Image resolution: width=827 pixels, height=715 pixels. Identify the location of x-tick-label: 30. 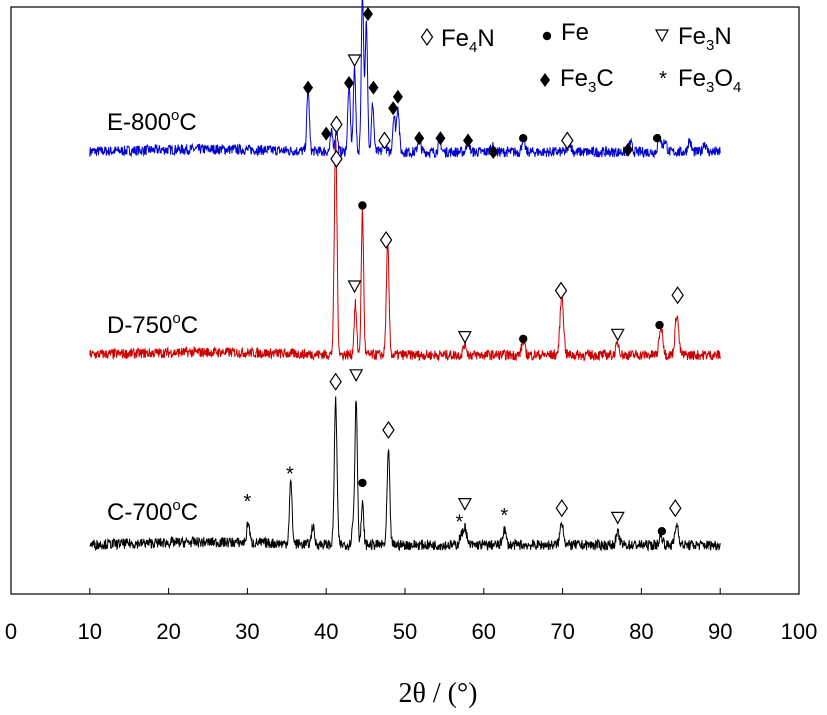
(247, 631).